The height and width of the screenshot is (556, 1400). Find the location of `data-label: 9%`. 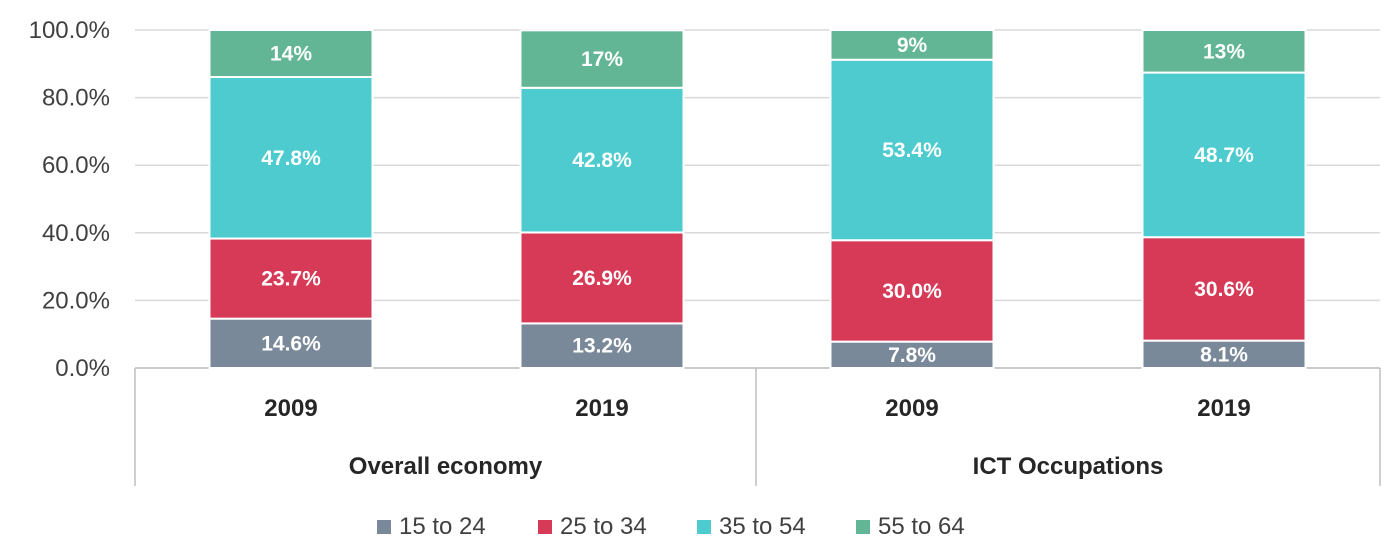

data-label: 9% is located at coordinates (912, 45).